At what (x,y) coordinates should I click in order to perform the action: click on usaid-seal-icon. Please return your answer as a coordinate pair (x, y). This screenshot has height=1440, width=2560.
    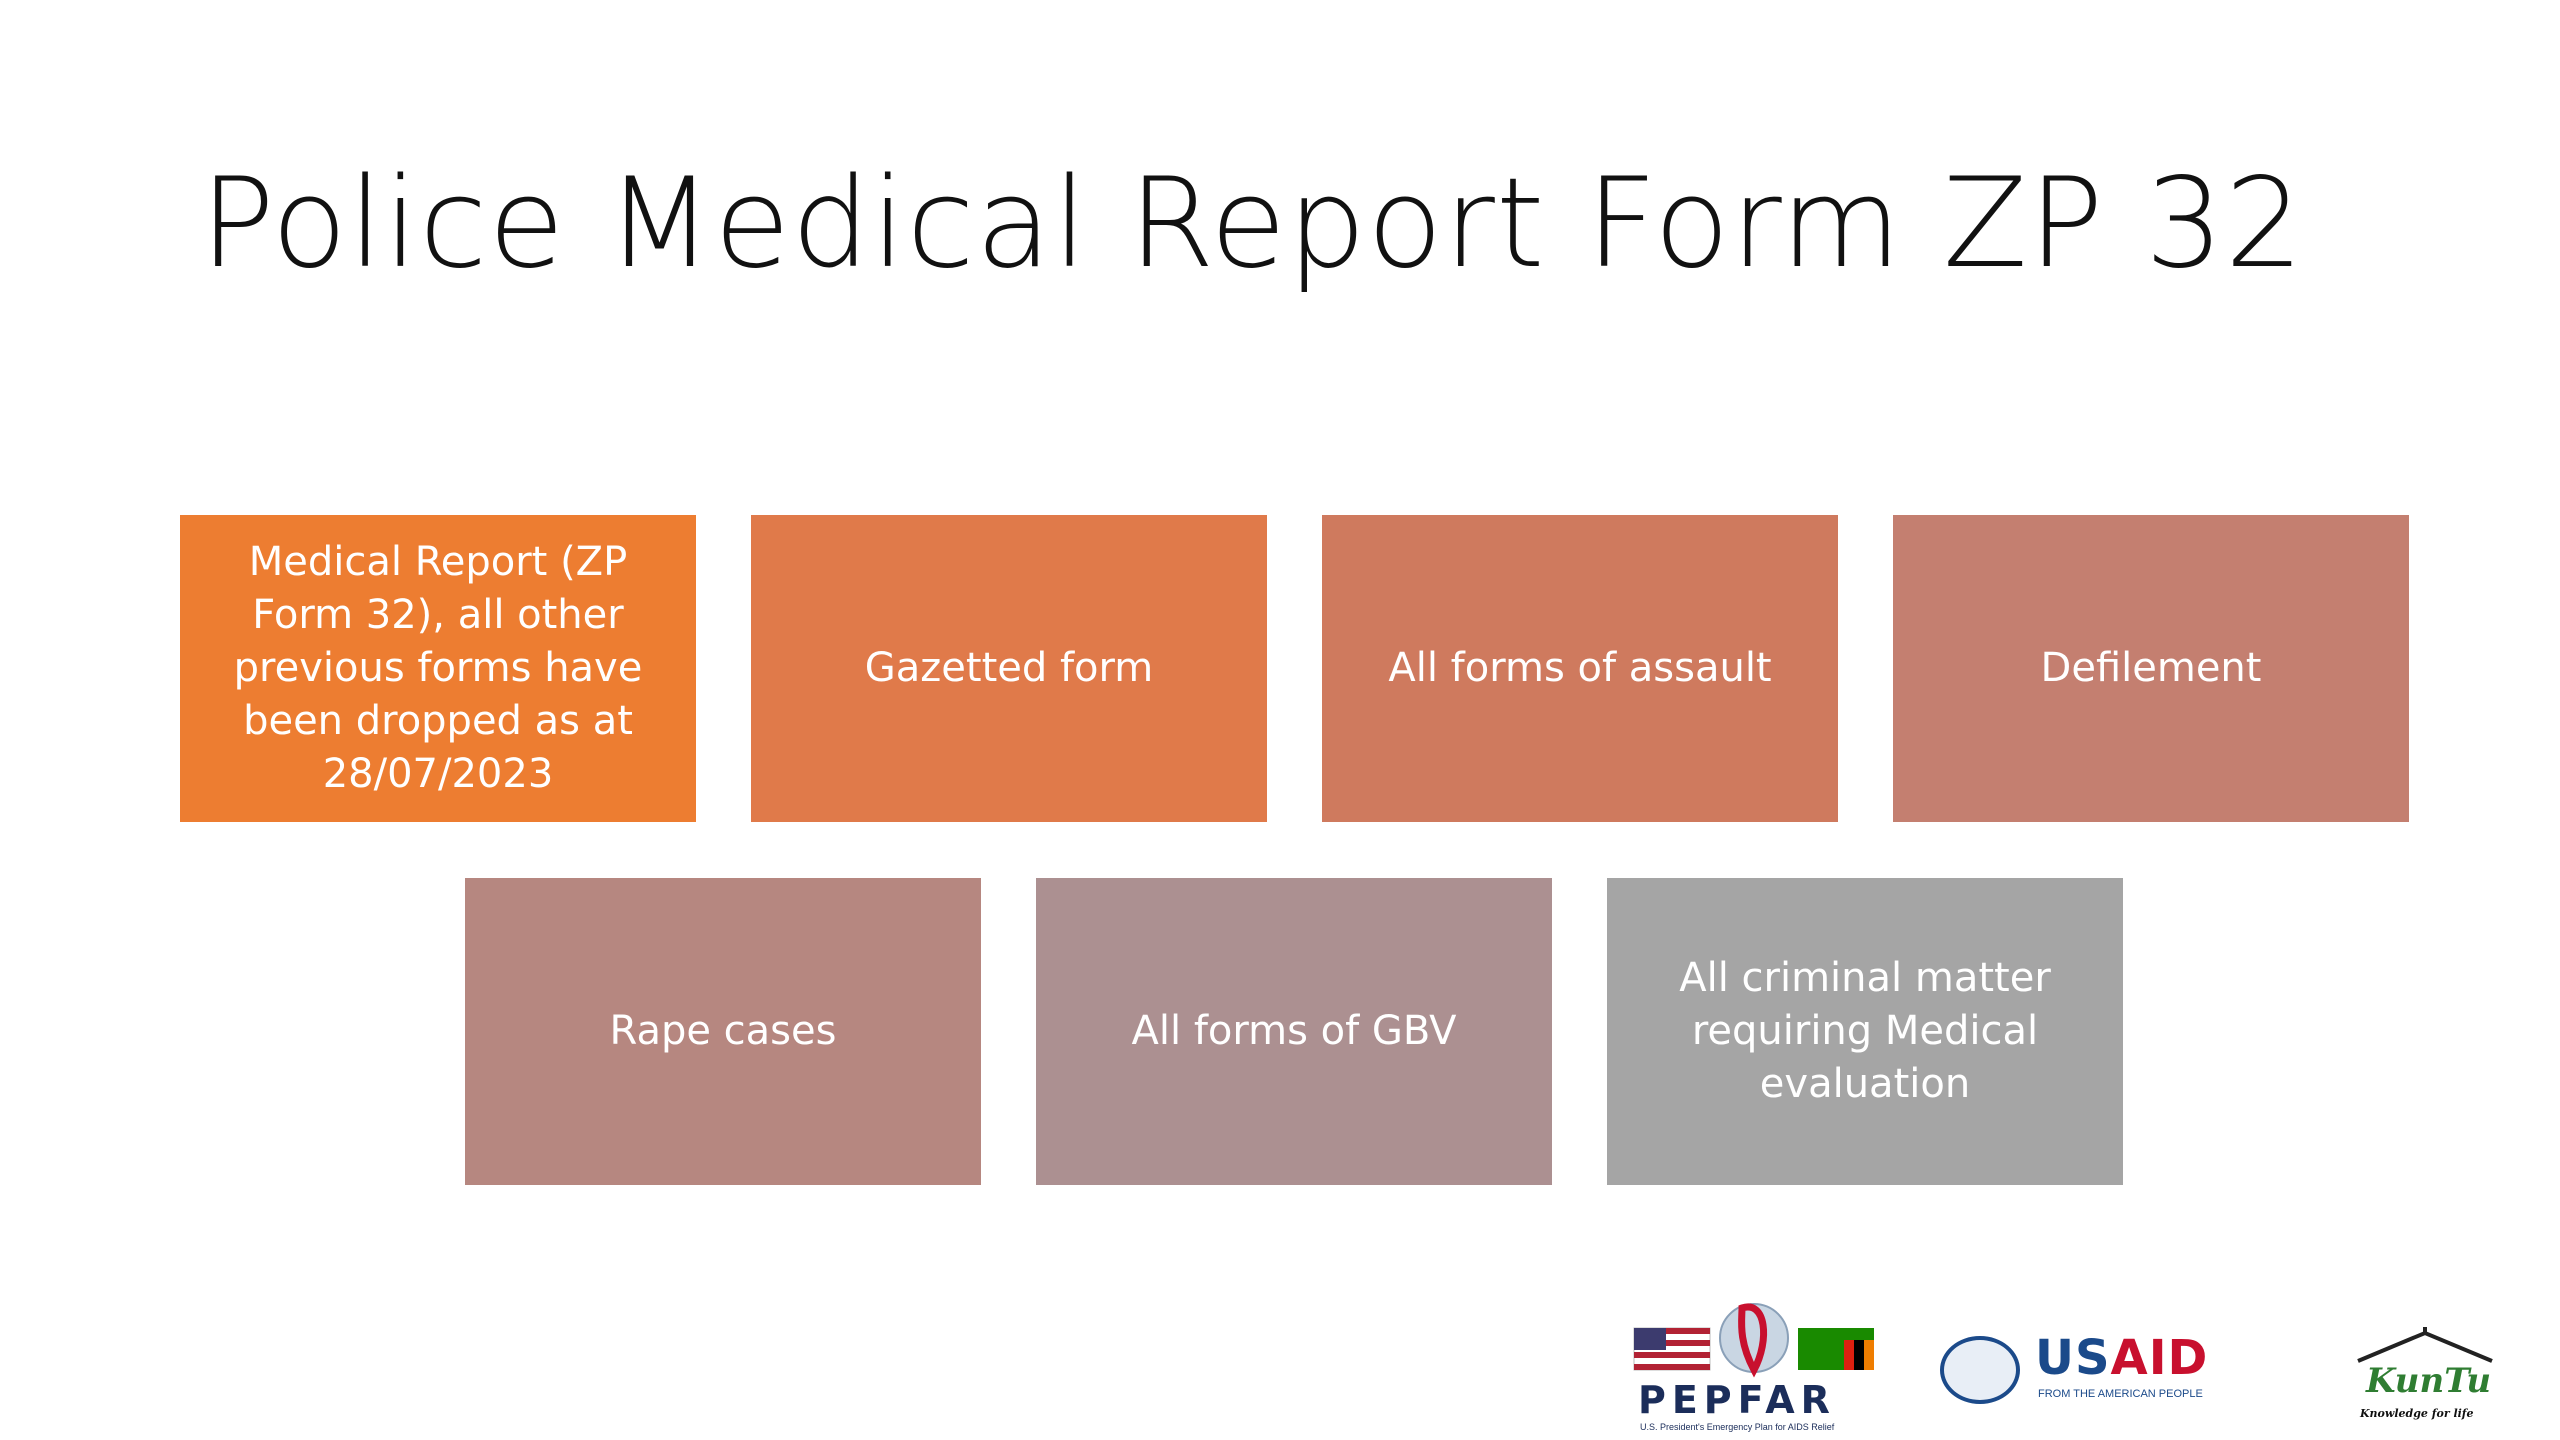
    Looking at the image, I should click on (1980, 1370).